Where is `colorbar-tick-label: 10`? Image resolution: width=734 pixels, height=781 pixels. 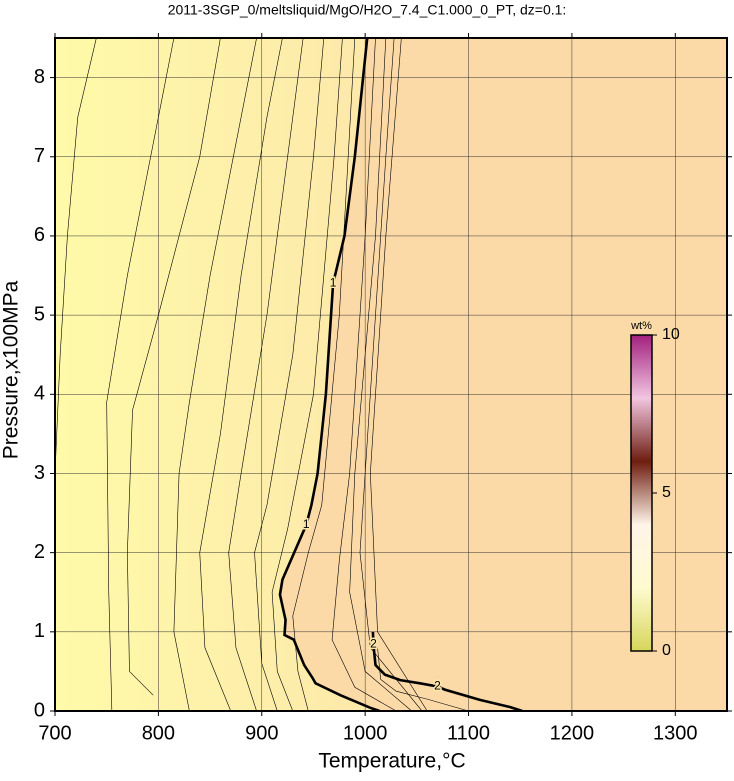 colorbar-tick-label: 10 is located at coordinates (671, 334).